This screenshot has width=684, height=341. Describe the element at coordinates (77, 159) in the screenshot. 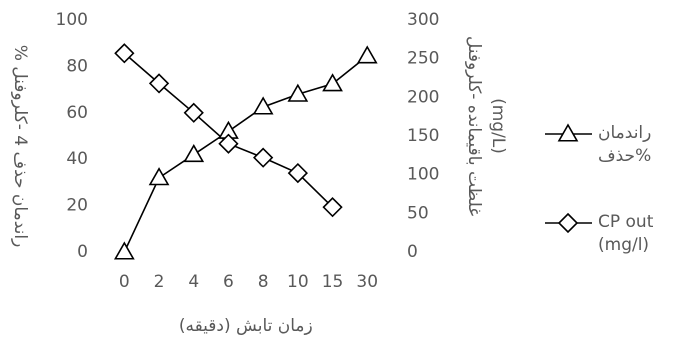

I see `y-tick-label: 40` at that location.